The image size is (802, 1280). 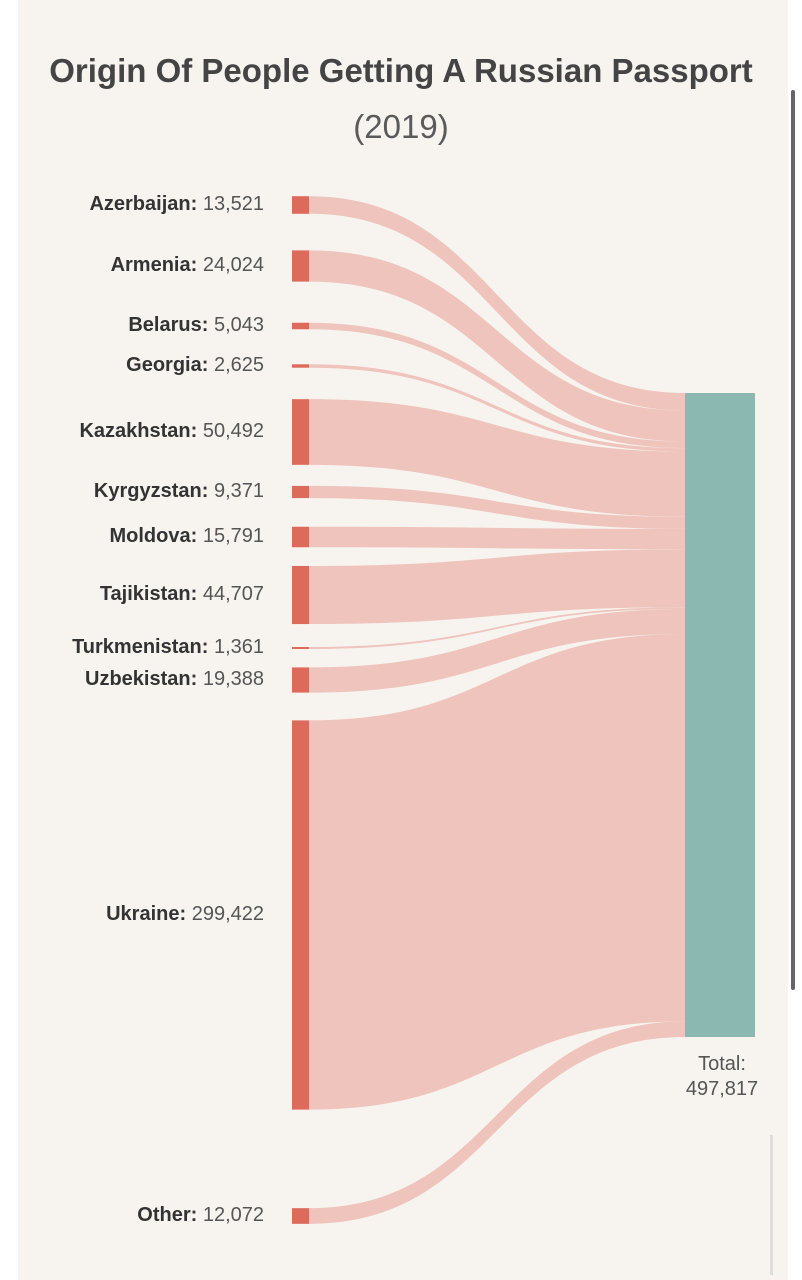 I want to click on source-value: 24,024, so click(x=230, y=265).